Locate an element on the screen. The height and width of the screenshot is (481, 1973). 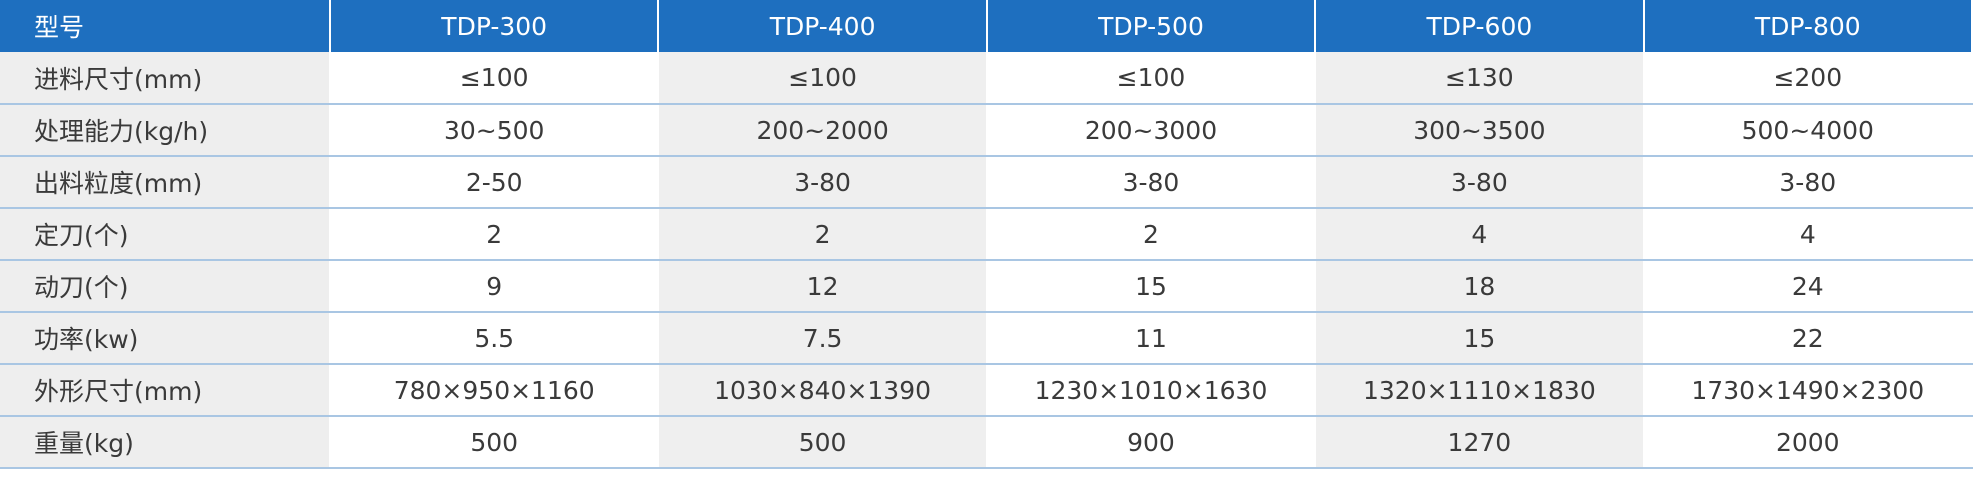
table-row: 定刀(个) 2 2 2 4 4 is located at coordinates (986, 234).